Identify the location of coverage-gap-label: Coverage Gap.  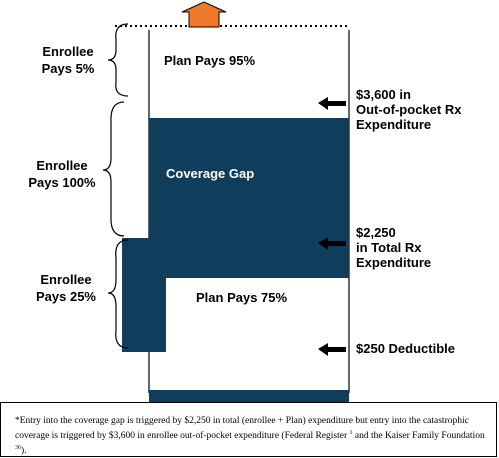
(210, 173).